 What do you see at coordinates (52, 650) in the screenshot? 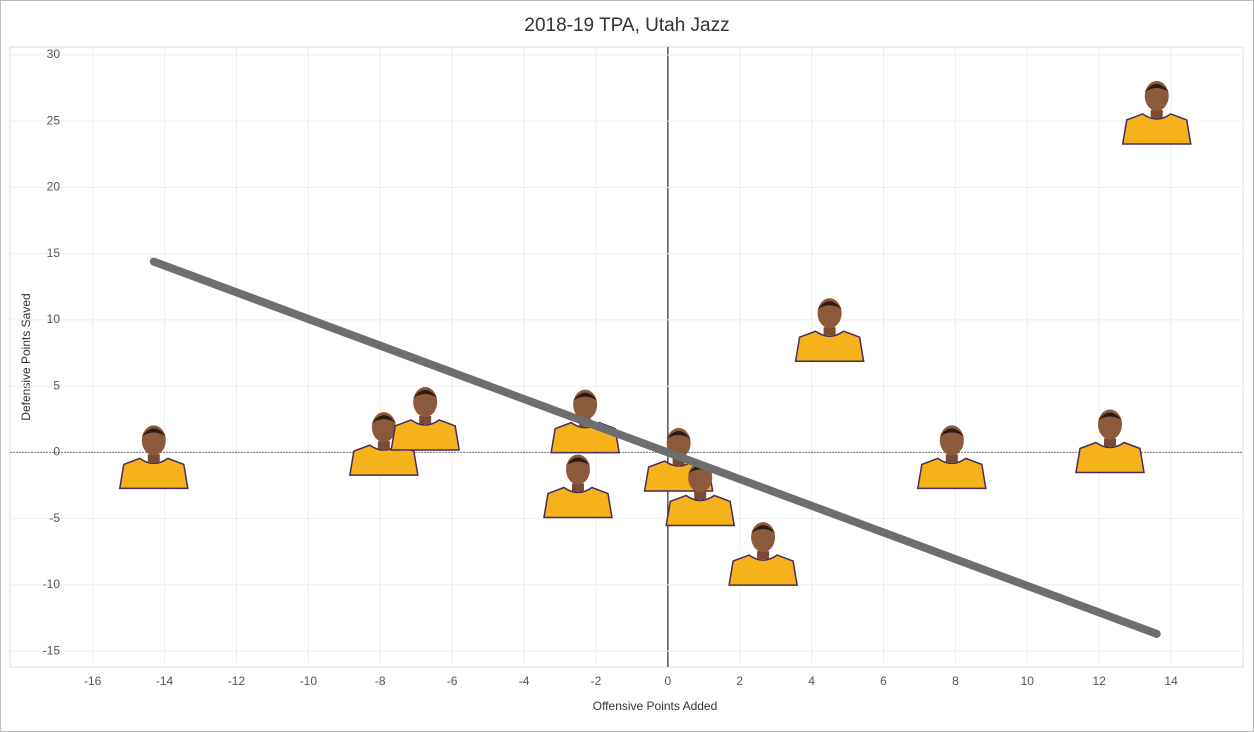
I see `y-tick-label: -15` at bounding box center [52, 650].